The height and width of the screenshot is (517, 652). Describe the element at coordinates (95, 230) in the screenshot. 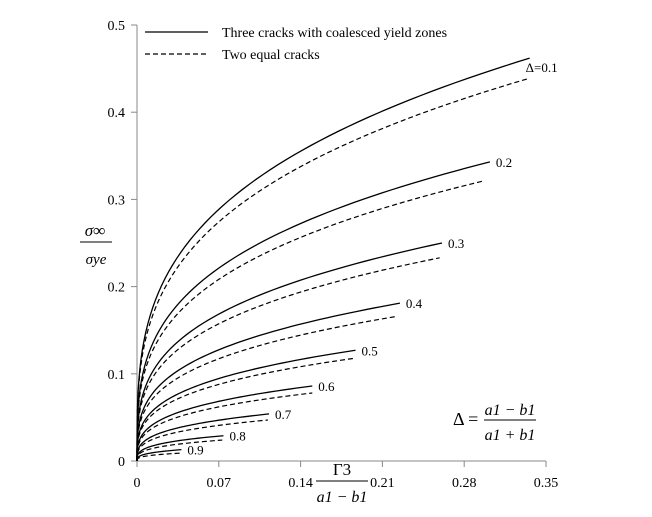

I see `y-label-numerator: σ∞` at that location.